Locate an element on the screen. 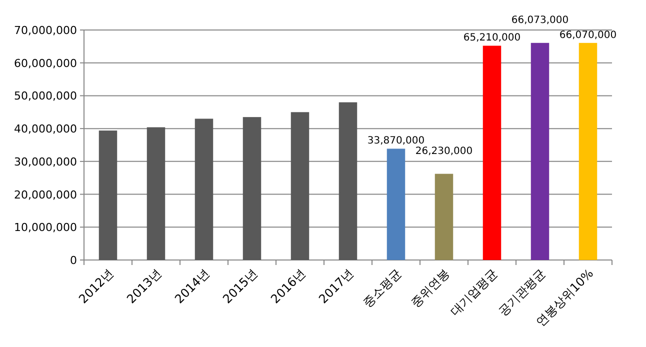  y-tick-label: 20,000,000 is located at coordinates (45, 195).